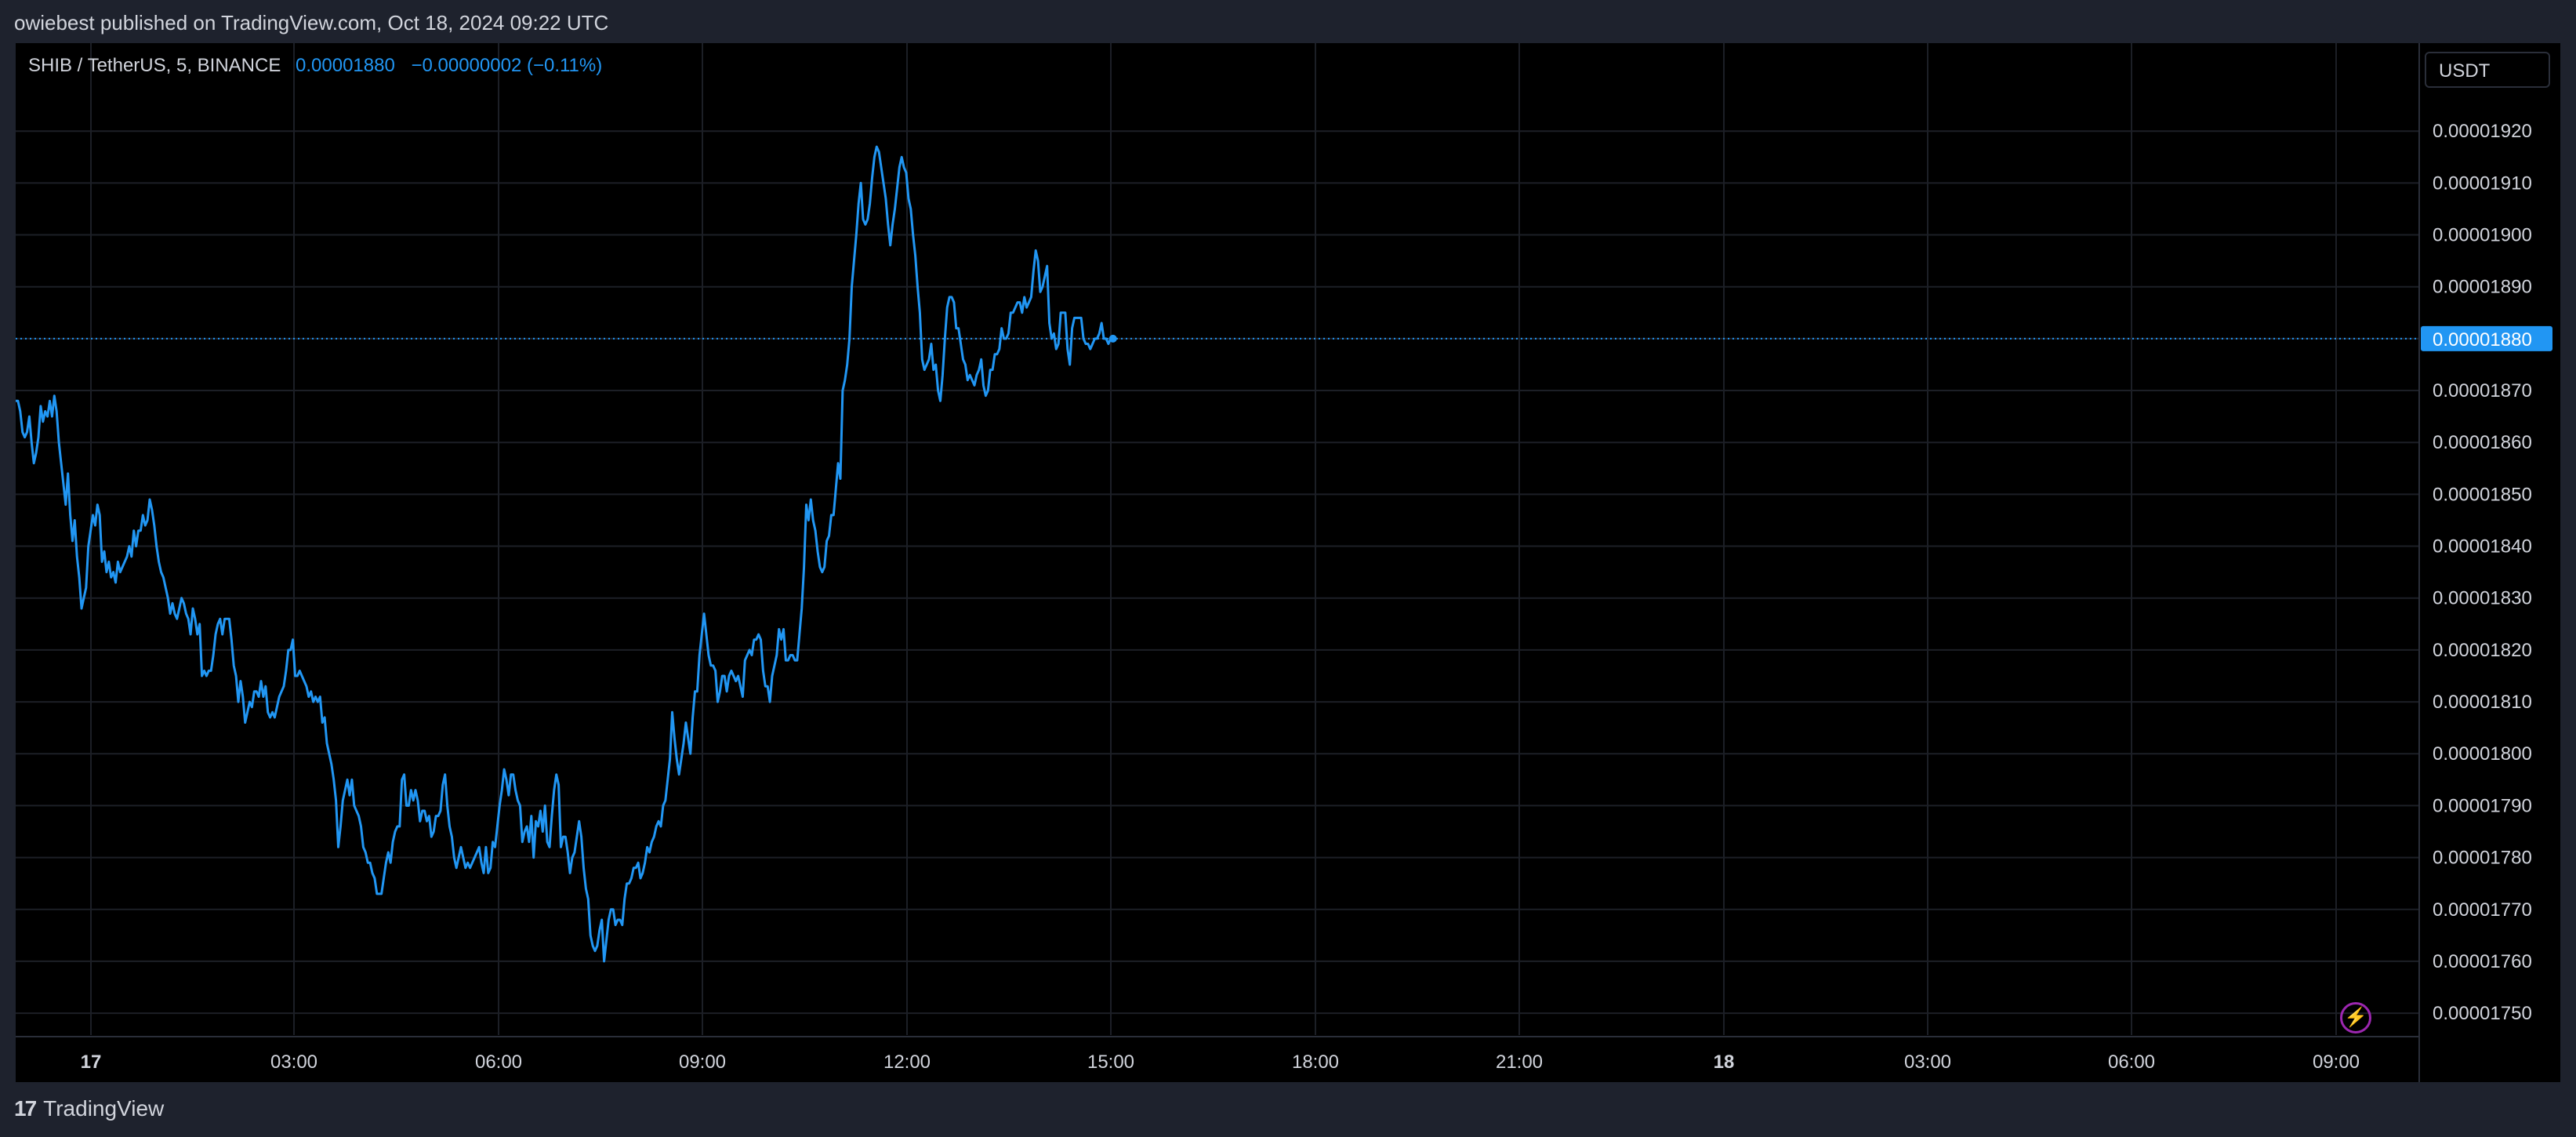  Describe the element at coordinates (2483, 547) in the screenshot. I see `y-tick-label: 0.00001840` at that location.